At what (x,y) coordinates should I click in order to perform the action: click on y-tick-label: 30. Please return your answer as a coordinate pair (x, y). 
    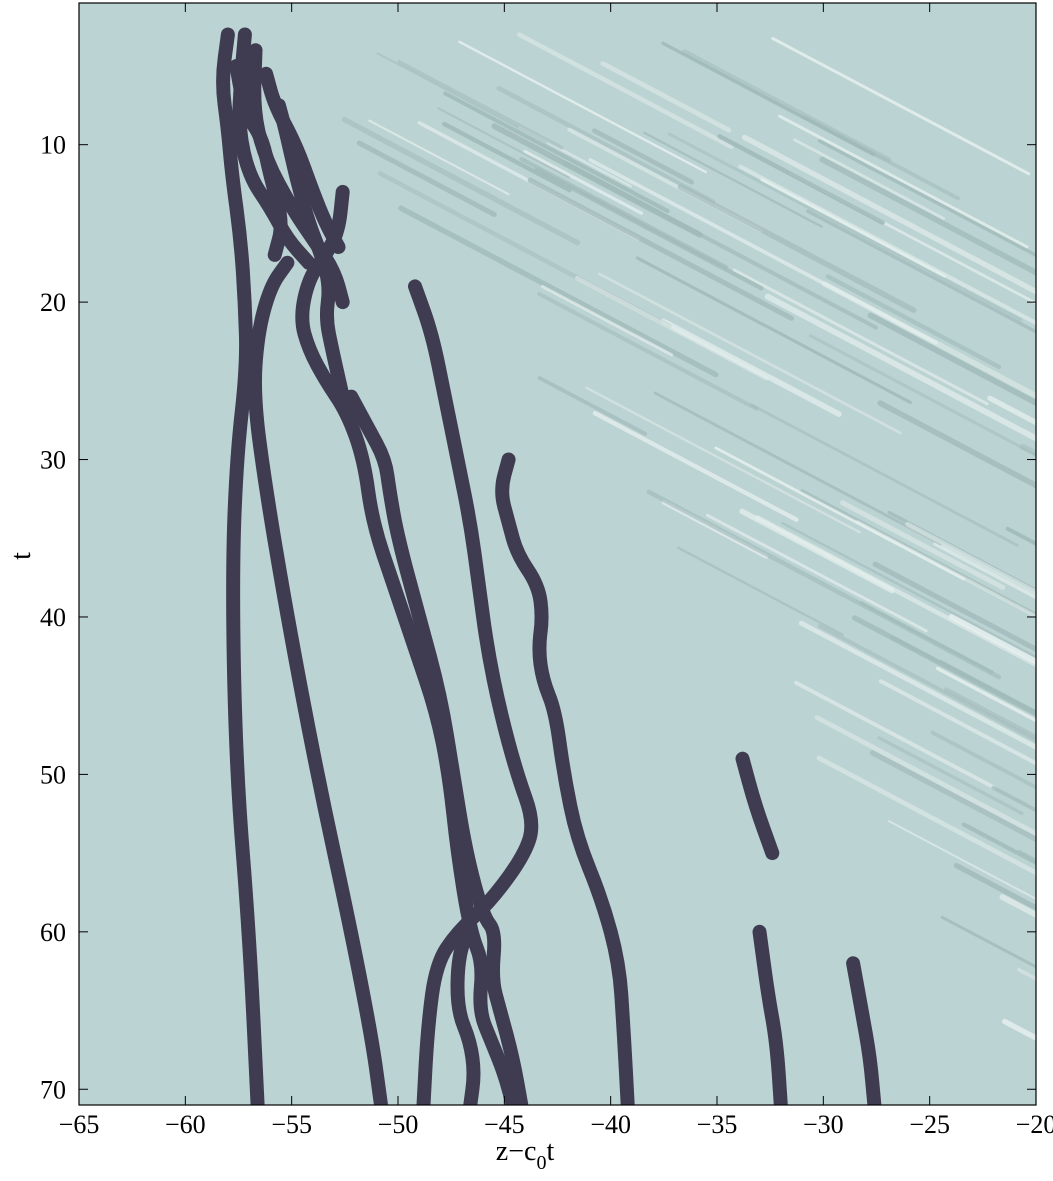
    Looking at the image, I should click on (53, 460).